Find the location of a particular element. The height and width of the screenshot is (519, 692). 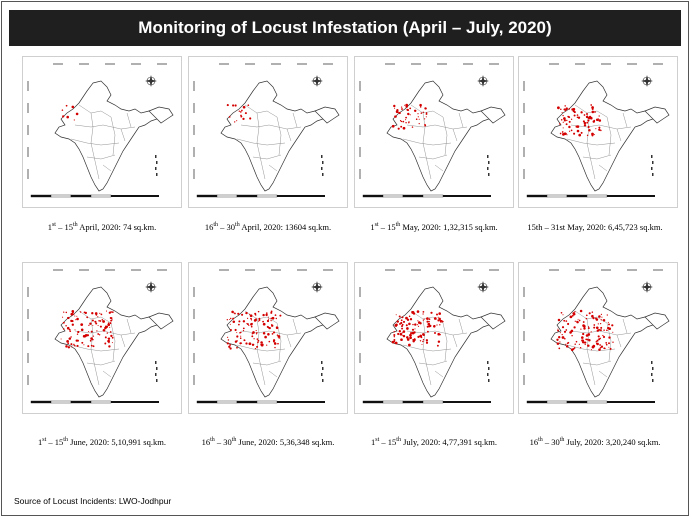

caption-end: – 15 is located at coordinates (388, 442).